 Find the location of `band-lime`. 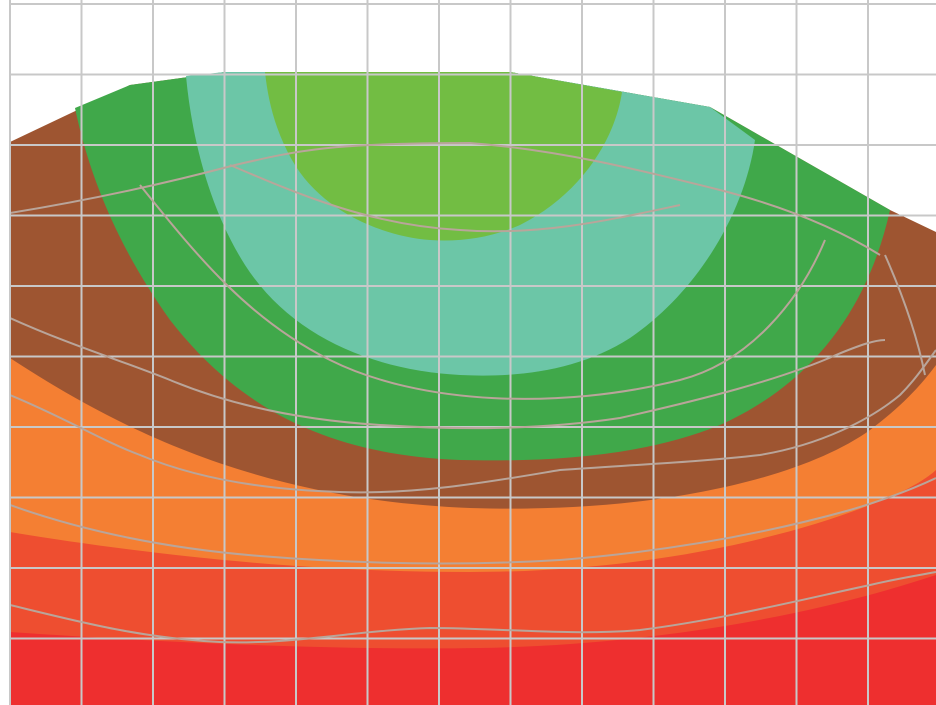

band-lime is located at coordinates (443, 156).